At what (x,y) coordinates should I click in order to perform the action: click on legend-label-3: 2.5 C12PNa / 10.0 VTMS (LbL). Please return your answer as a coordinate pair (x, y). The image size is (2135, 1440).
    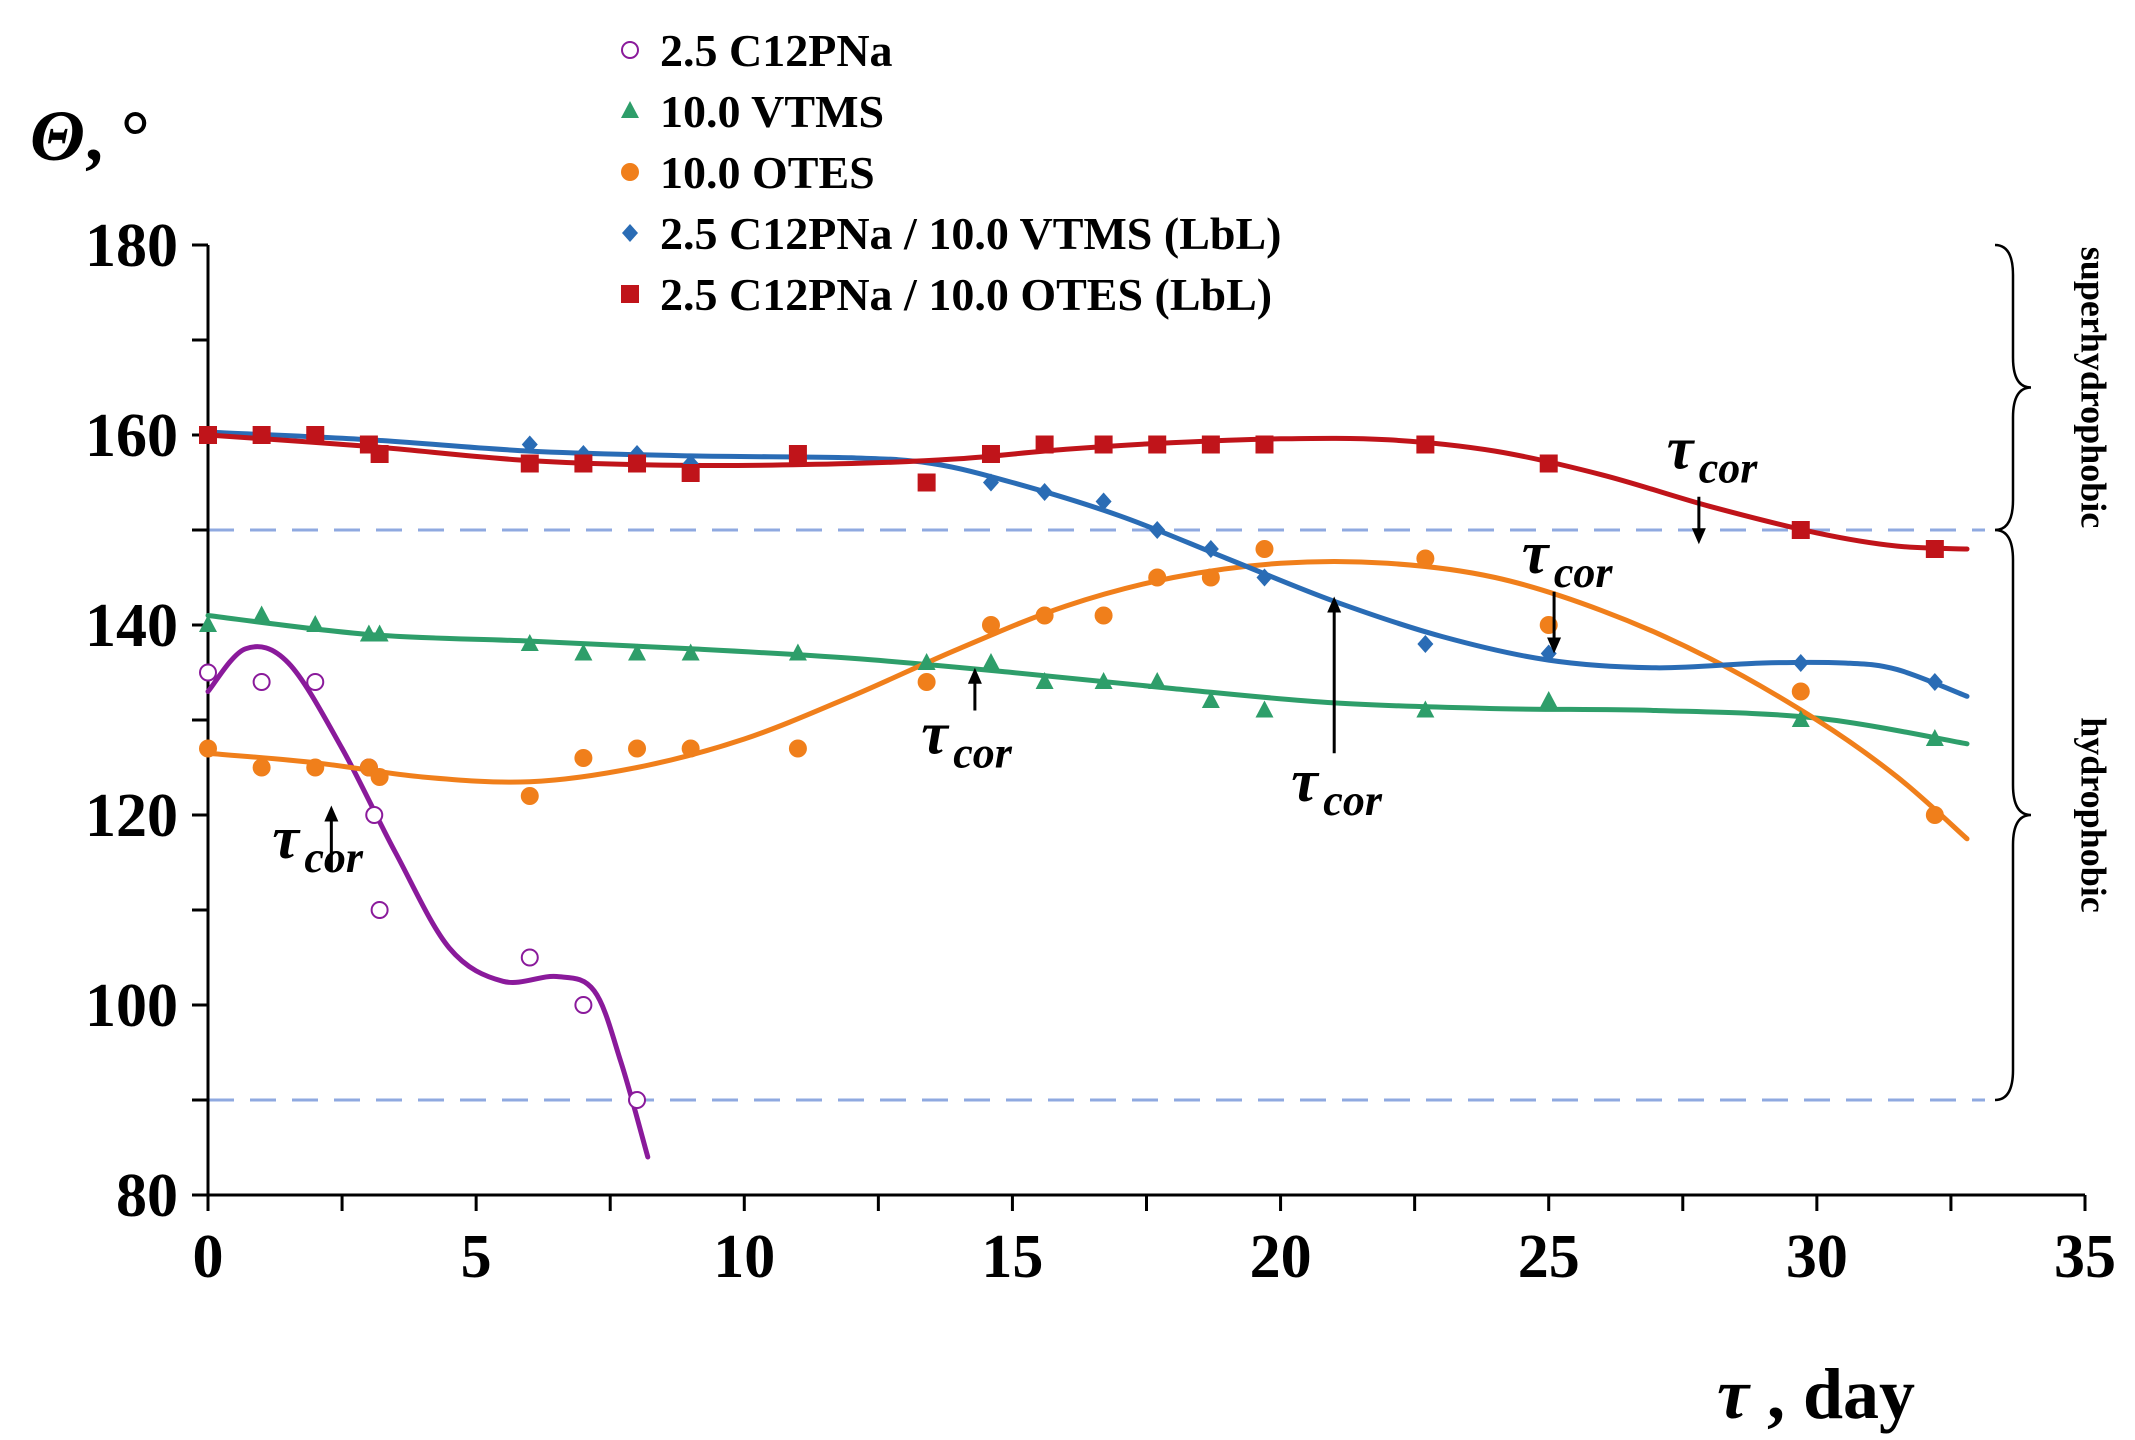
    Looking at the image, I should click on (970, 233).